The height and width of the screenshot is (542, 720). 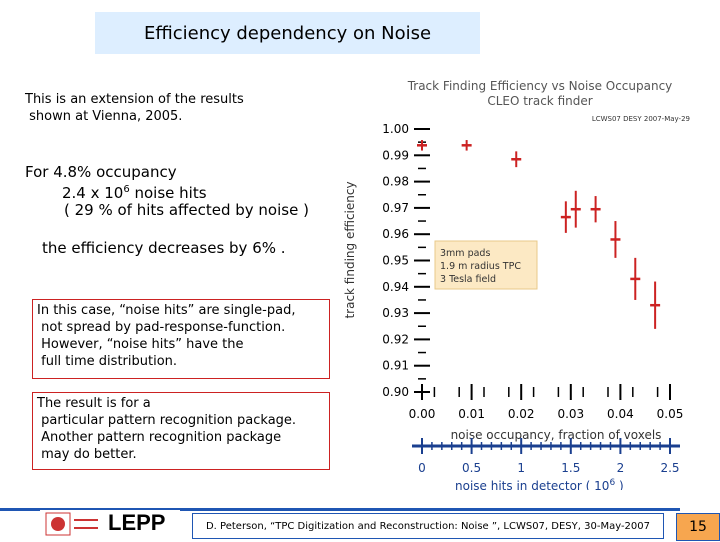 I want to click on y-tick-label: 0.99, so click(x=395, y=155).